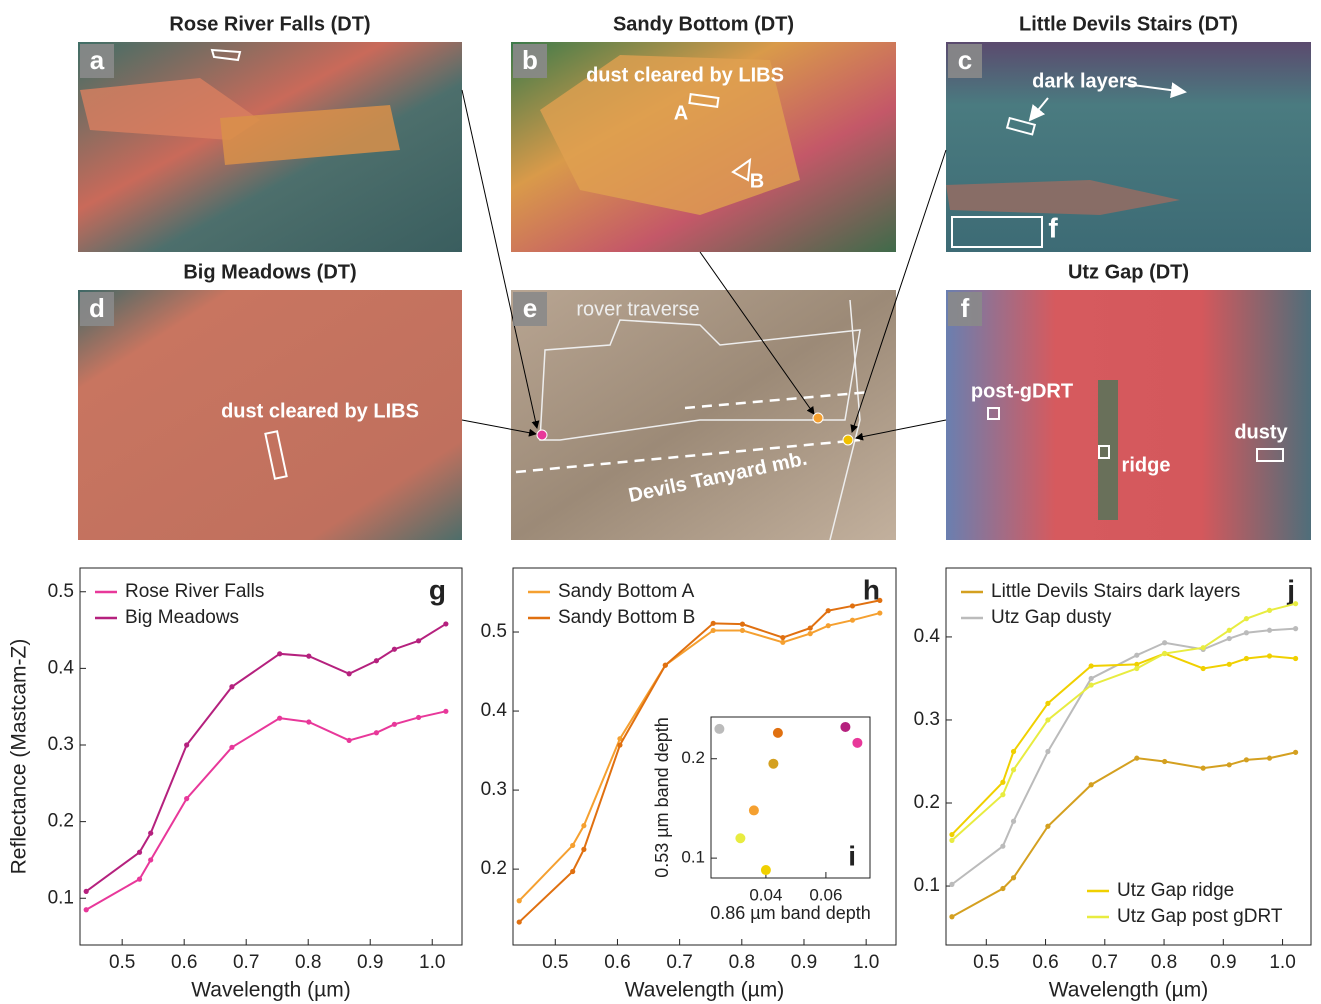 This screenshot has width=1321, height=1004. Describe the element at coordinates (845, 420) in the screenshot. I see `traverse` at that location.